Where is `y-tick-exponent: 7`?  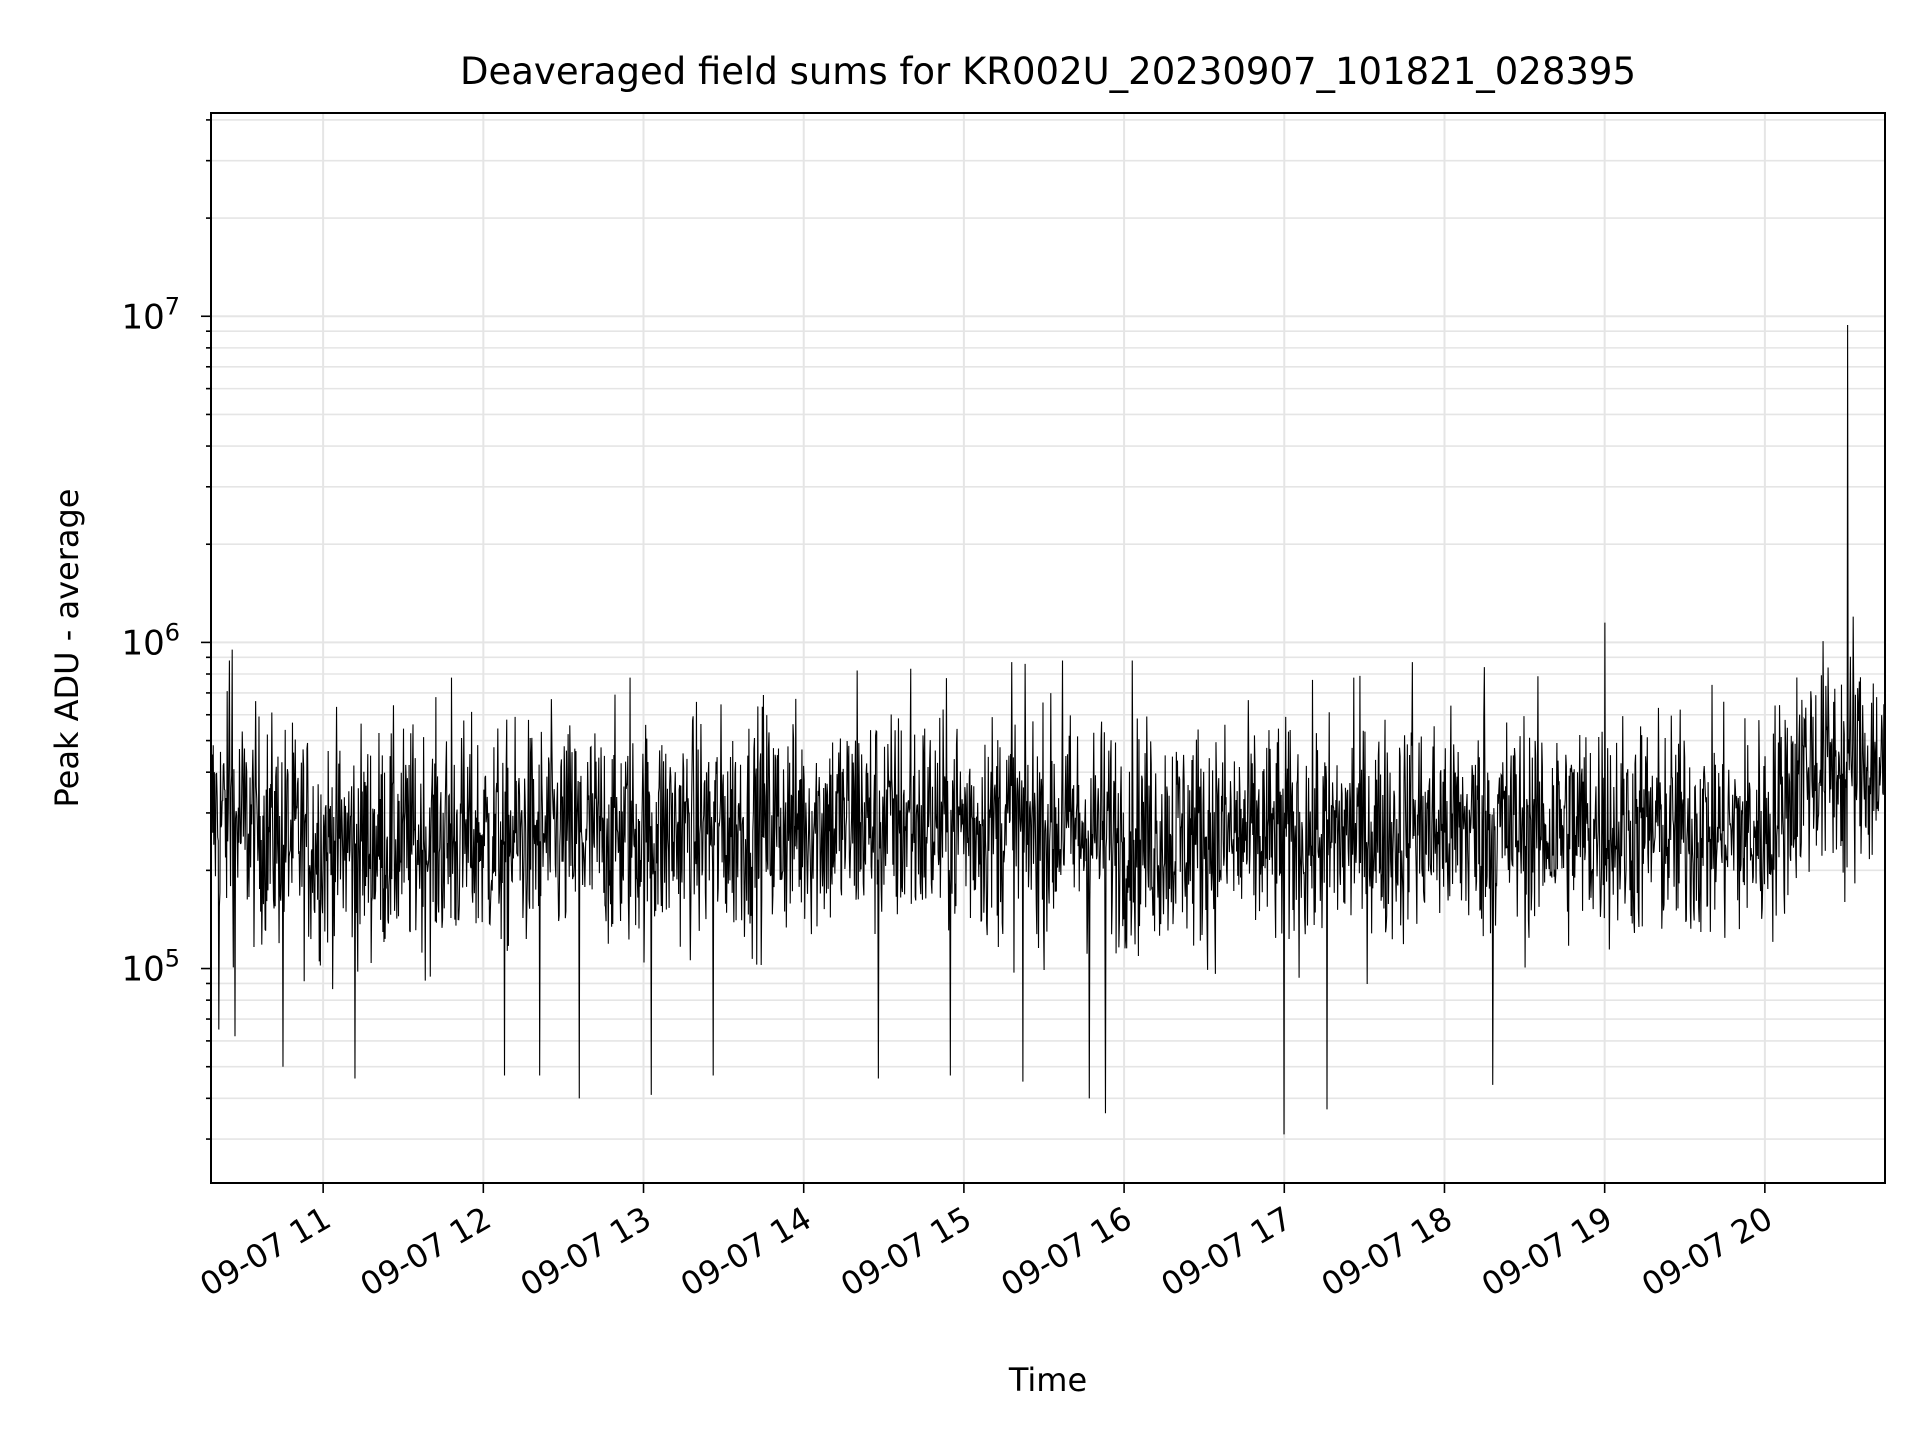 y-tick-exponent: 7 is located at coordinates (172, 306).